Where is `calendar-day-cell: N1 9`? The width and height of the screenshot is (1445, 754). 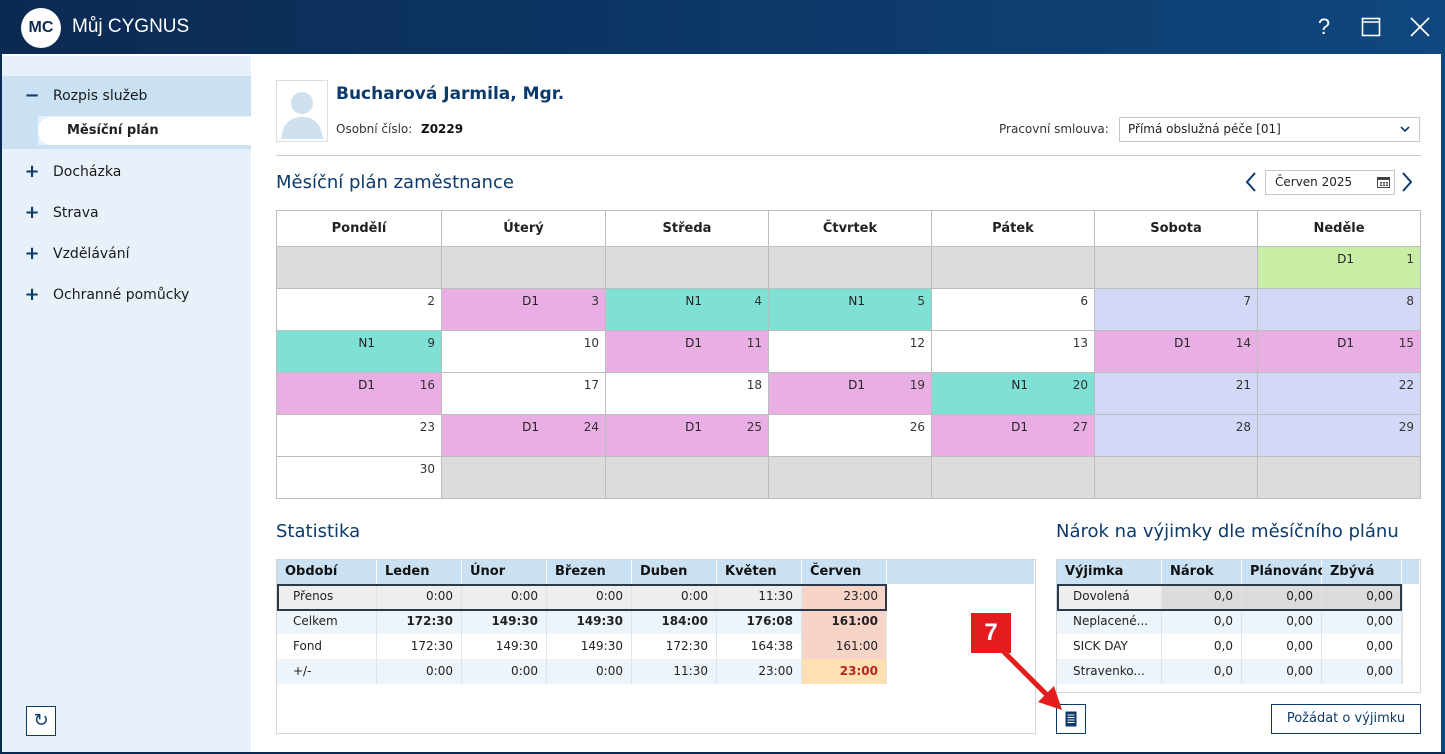 calendar-day-cell: N1 9 is located at coordinates (359, 352).